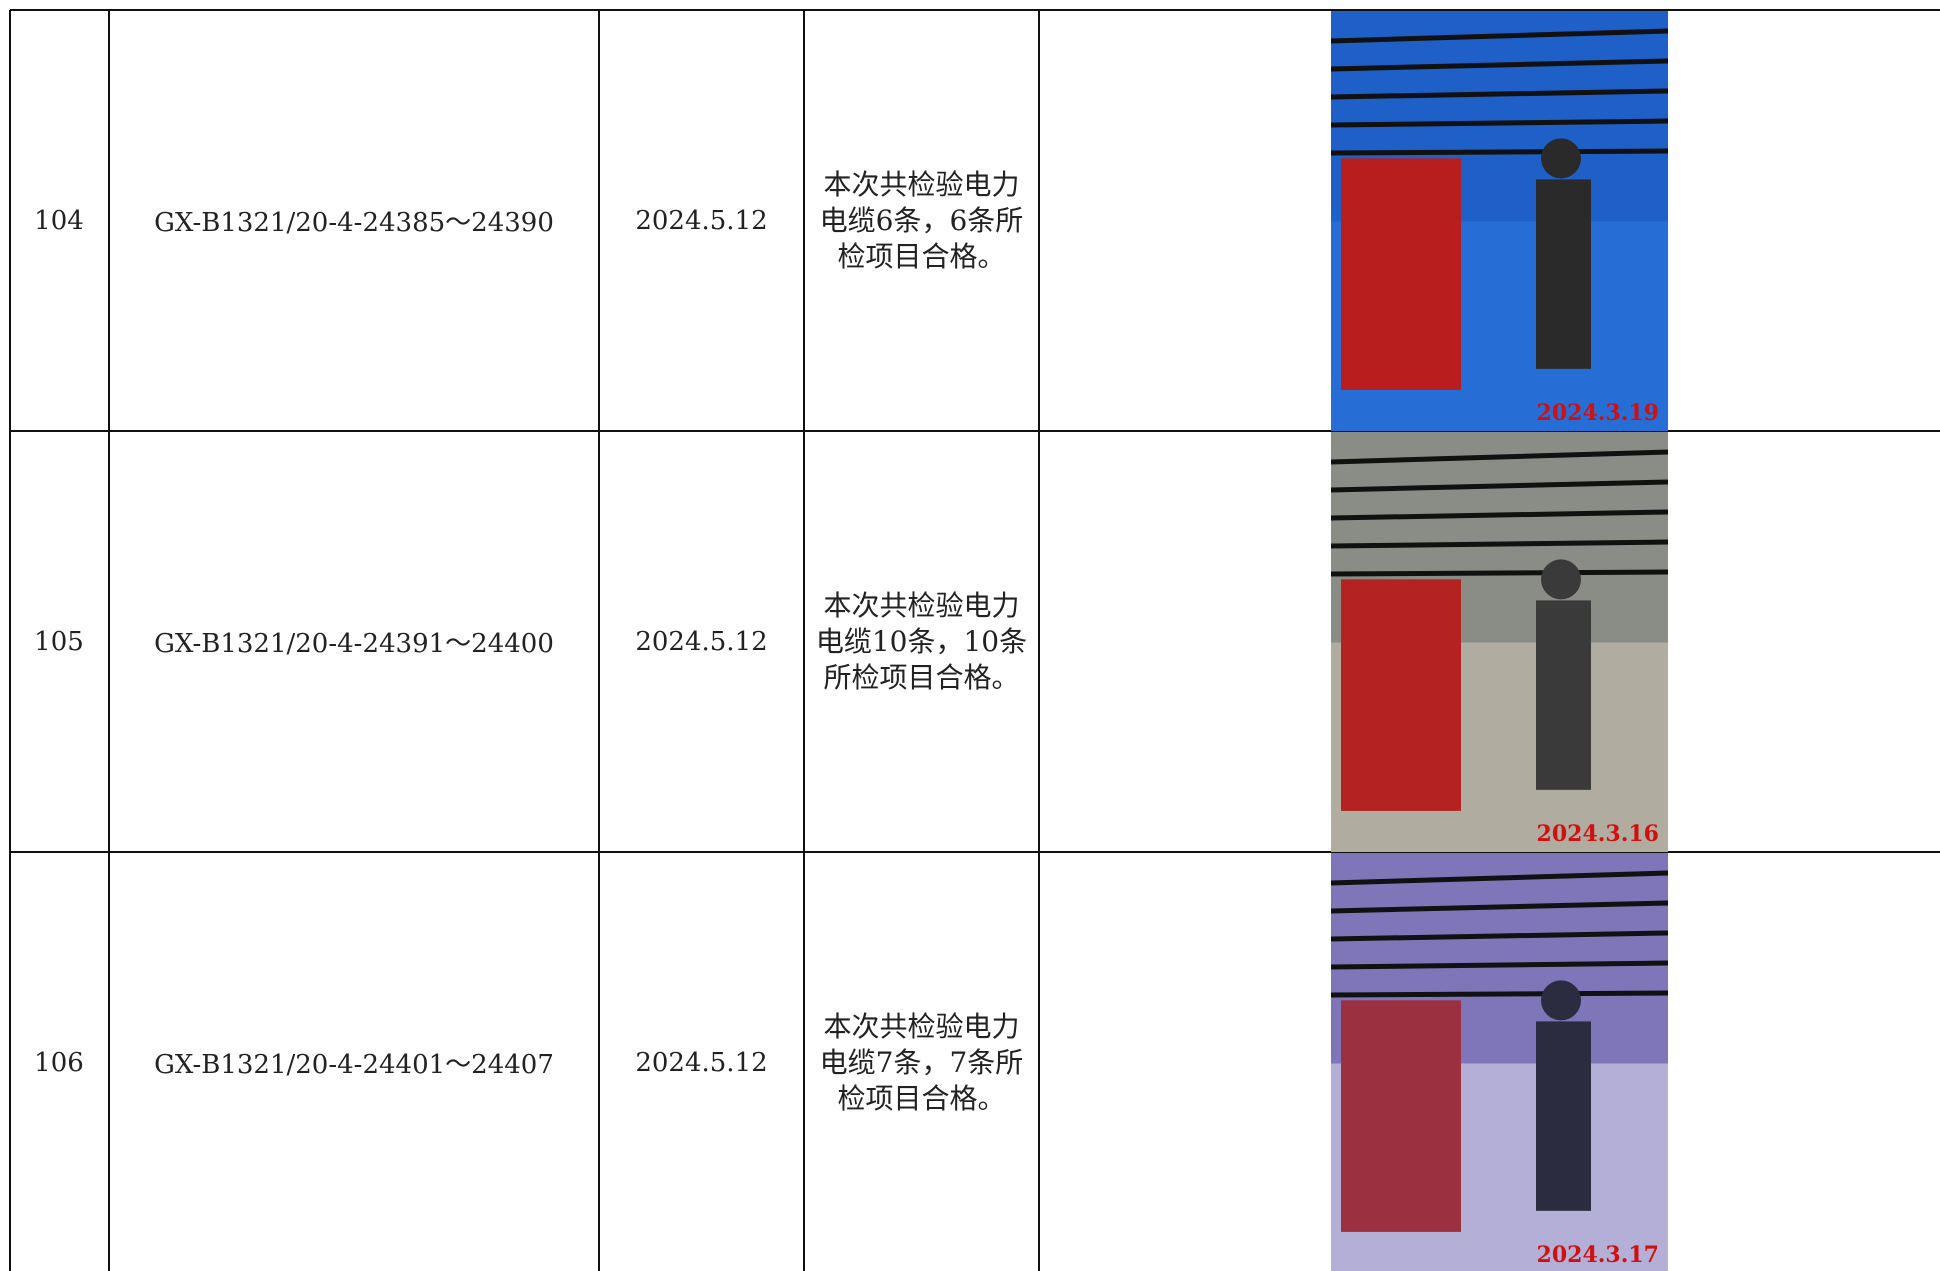  What do you see at coordinates (1499, 642) in the screenshot?
I see `site-photo: 2024.3.16` at bounding box center [1499, 642].